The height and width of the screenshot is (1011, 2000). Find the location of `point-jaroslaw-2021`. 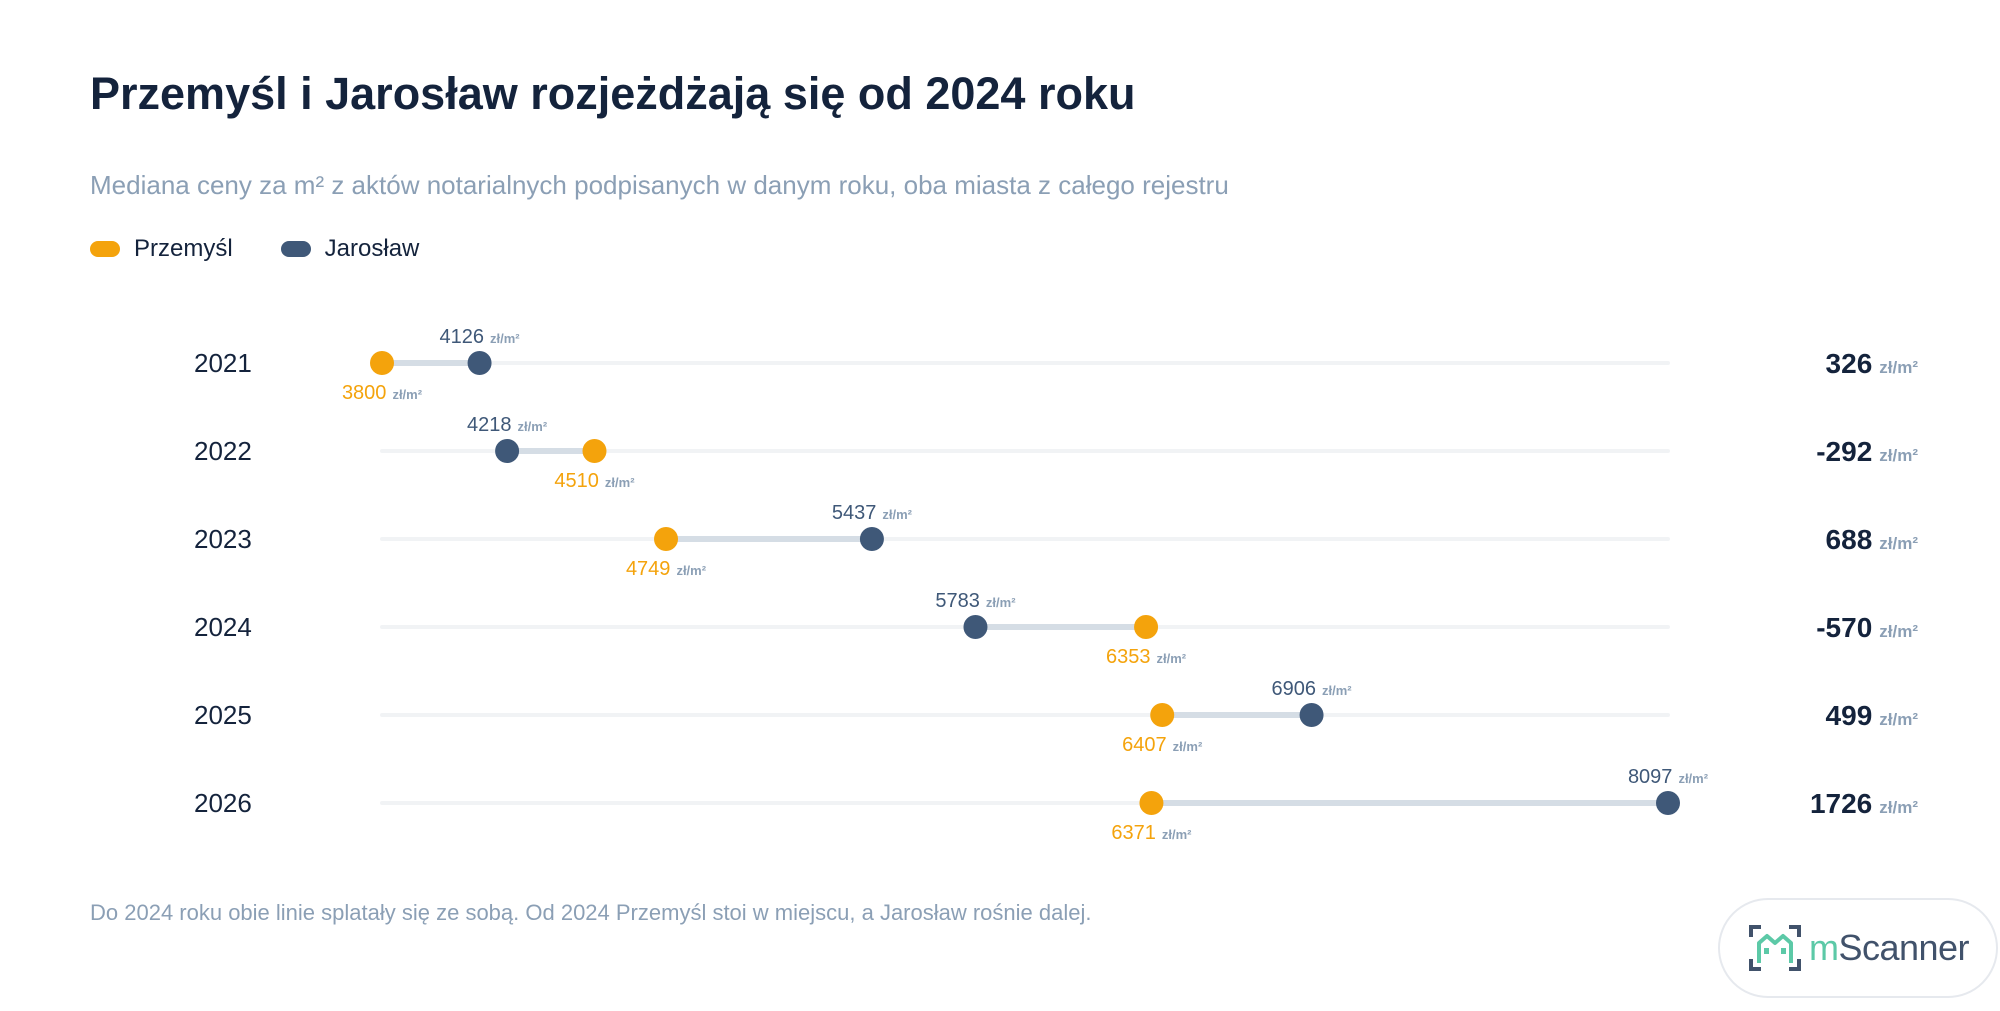

point-jaroslaw-2021 is located at coordinates (479, 363).